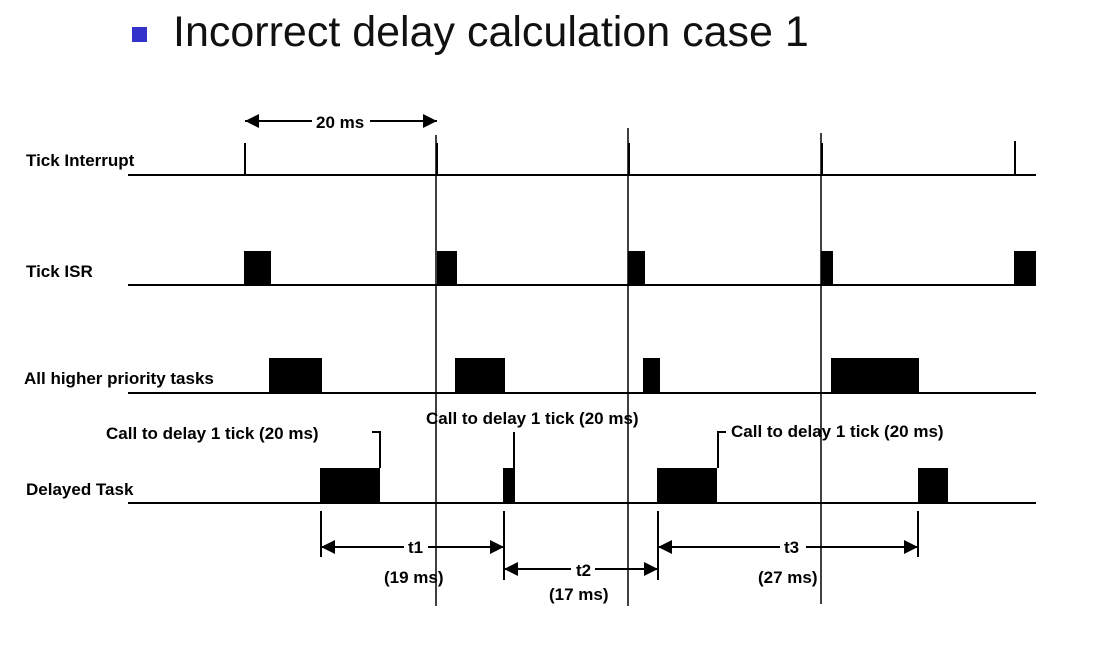  What do you see at coordinates (80, 160) in the screenshot?
I see `row-label-tick-interrupt: Tick Interrupt` at bounding box center [80, 160].